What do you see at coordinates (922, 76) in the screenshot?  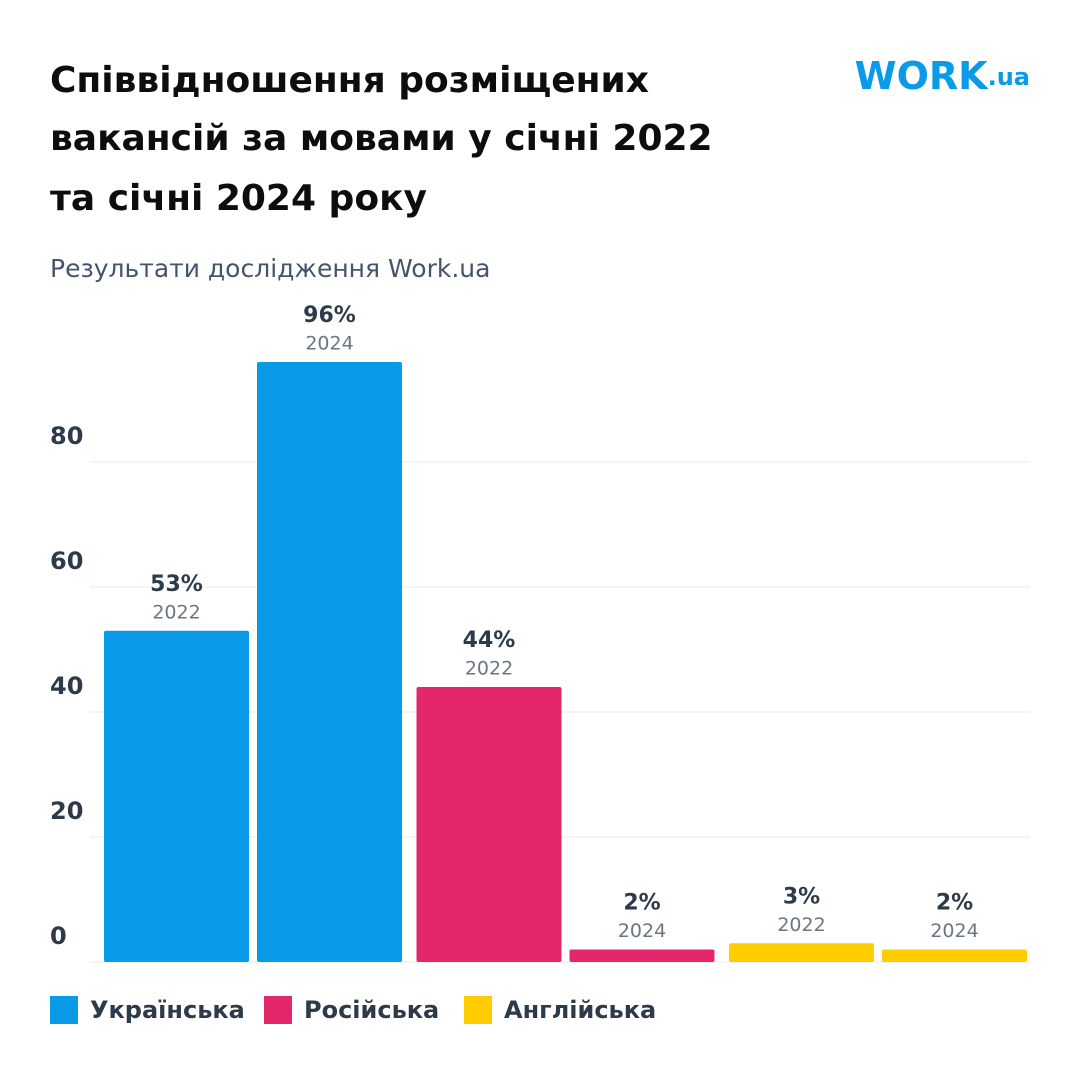 I see `logo-main: WORK` at bounding box center [922, 76].